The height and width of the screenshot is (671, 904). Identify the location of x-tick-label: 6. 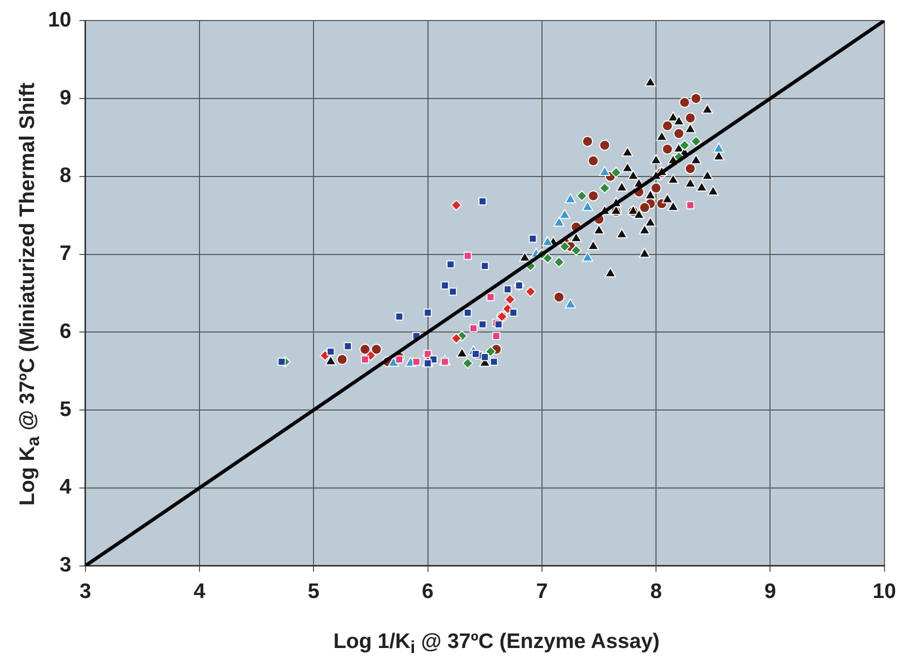
(428, 592).